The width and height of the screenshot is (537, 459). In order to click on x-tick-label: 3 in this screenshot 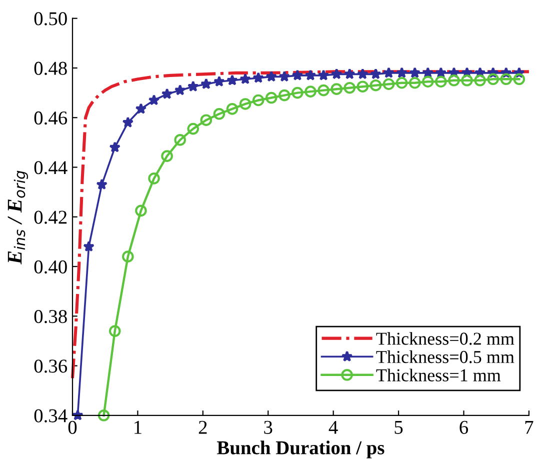, I will do `click(268, 427)`.